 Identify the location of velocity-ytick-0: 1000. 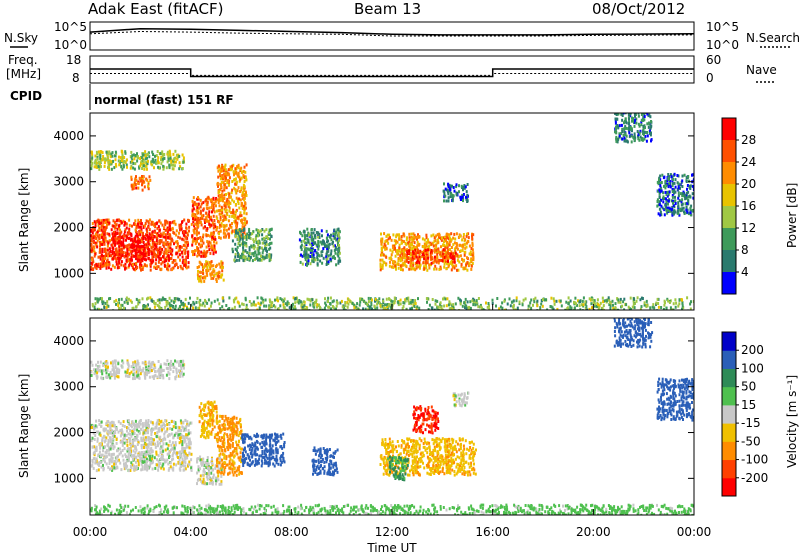
(68, 478).